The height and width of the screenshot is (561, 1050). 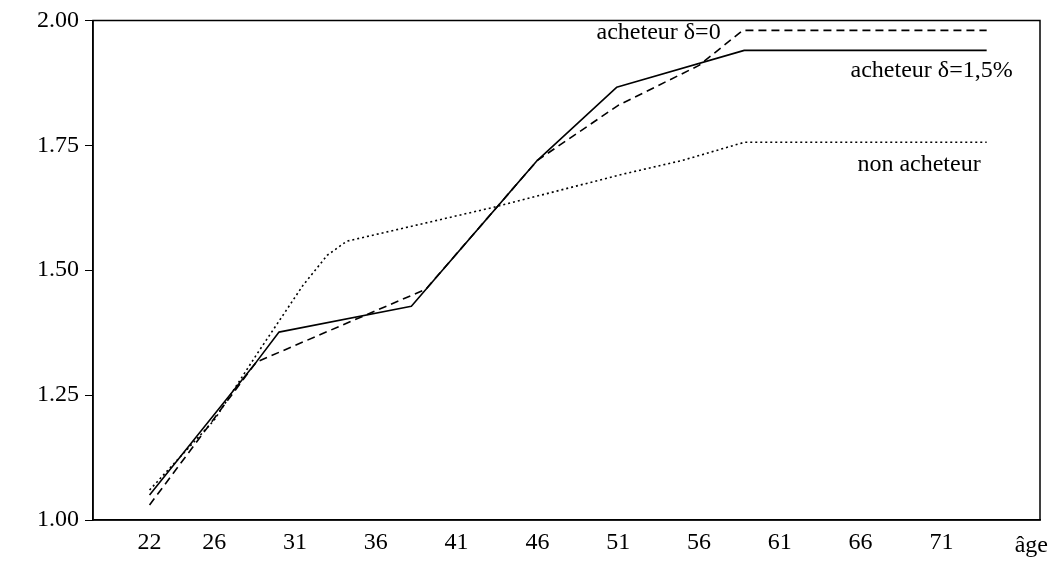 I want to click on x-tick-label: 22, so click(x=149, y=540).